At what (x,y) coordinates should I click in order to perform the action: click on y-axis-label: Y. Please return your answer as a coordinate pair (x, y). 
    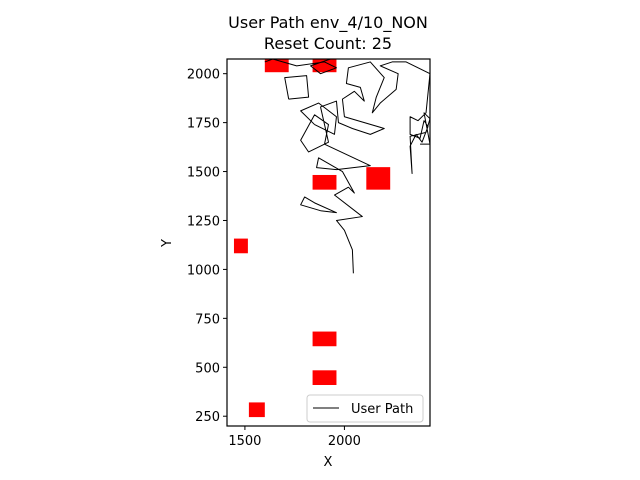
    Looking at the image, I should click on (167, 243).